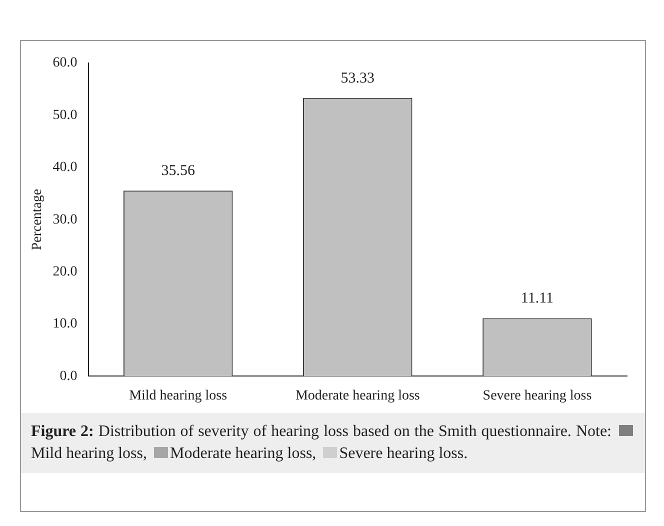  Describe the element at coordinates (357, 78) in the screenshot. I see `data-label: 53.33` at that location.